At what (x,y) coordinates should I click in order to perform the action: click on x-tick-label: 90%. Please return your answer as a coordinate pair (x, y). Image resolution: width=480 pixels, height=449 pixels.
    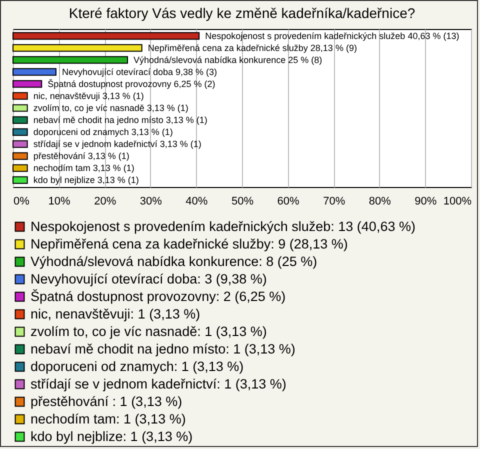
    Looking at the image, I should click on (425, 202).